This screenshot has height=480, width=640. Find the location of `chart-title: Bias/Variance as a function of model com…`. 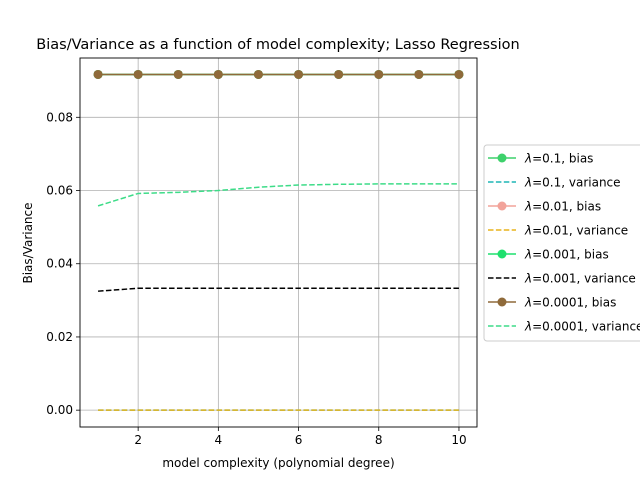

chart-title: Bias/Variance as a function of model com… is located at coordinates (277, 45).